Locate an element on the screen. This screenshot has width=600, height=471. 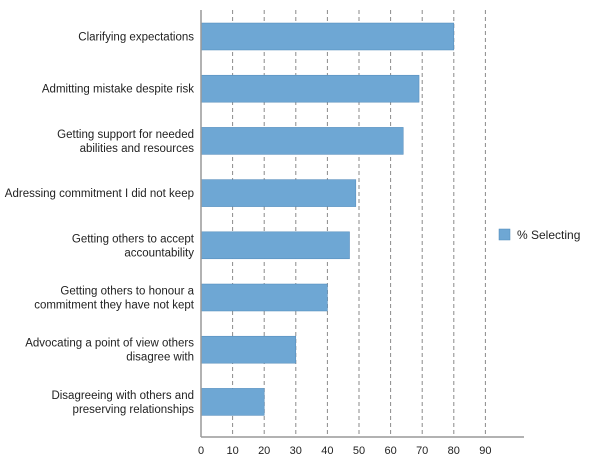
category-label: disagree with is located at coordinates (160, 358).